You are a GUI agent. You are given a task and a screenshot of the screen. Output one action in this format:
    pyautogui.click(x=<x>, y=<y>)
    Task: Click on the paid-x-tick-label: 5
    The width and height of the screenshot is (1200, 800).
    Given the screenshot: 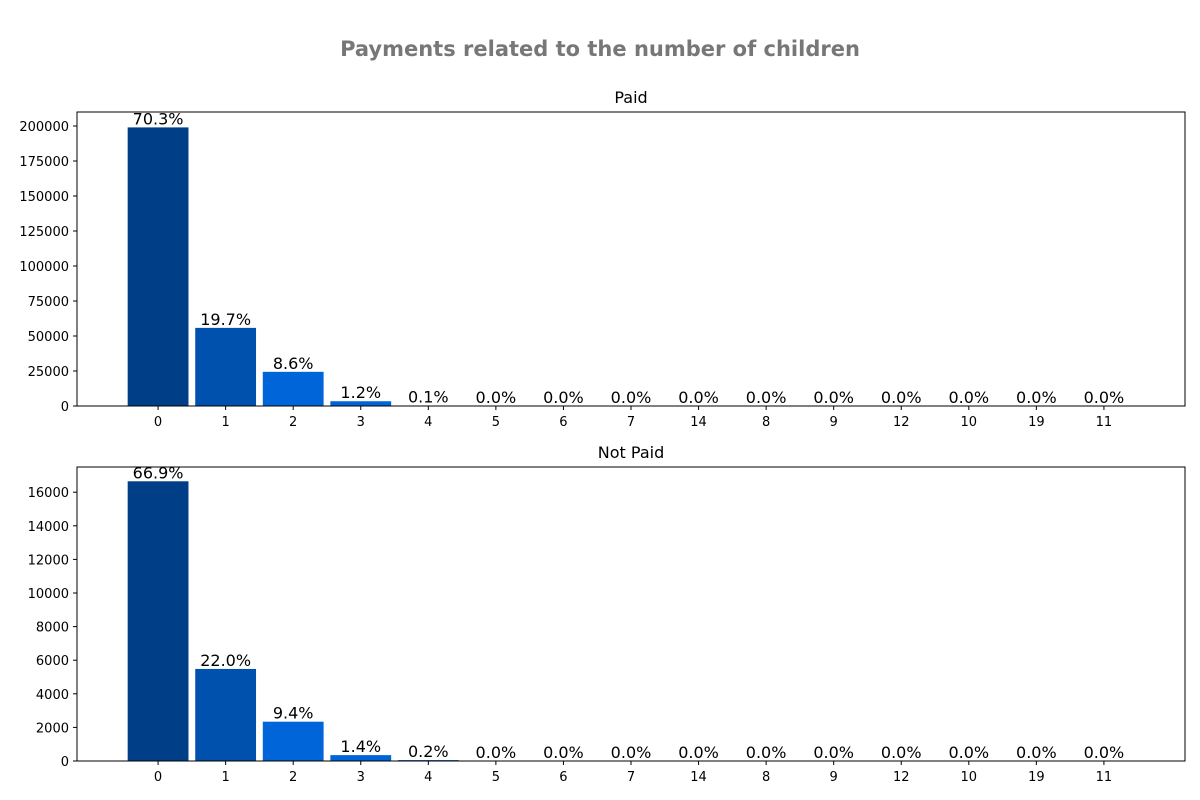 What is the action you would take?
    pyautogui.click(x=496, y=422)
    